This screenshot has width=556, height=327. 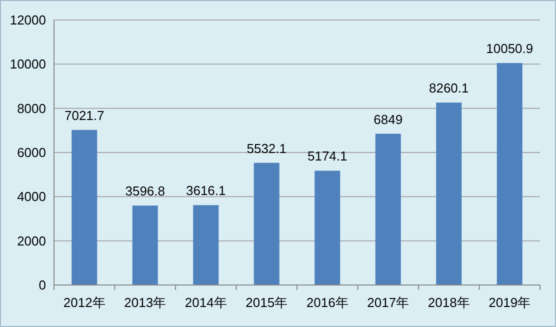 I want to click on data-label: 6849, so click(x=388, y=119).